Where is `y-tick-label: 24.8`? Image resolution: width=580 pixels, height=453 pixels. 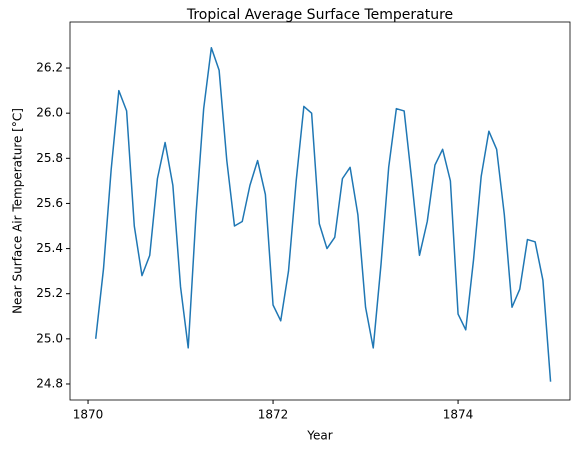
y-tick-label: 24.8 is located at coordinates (49, 383).